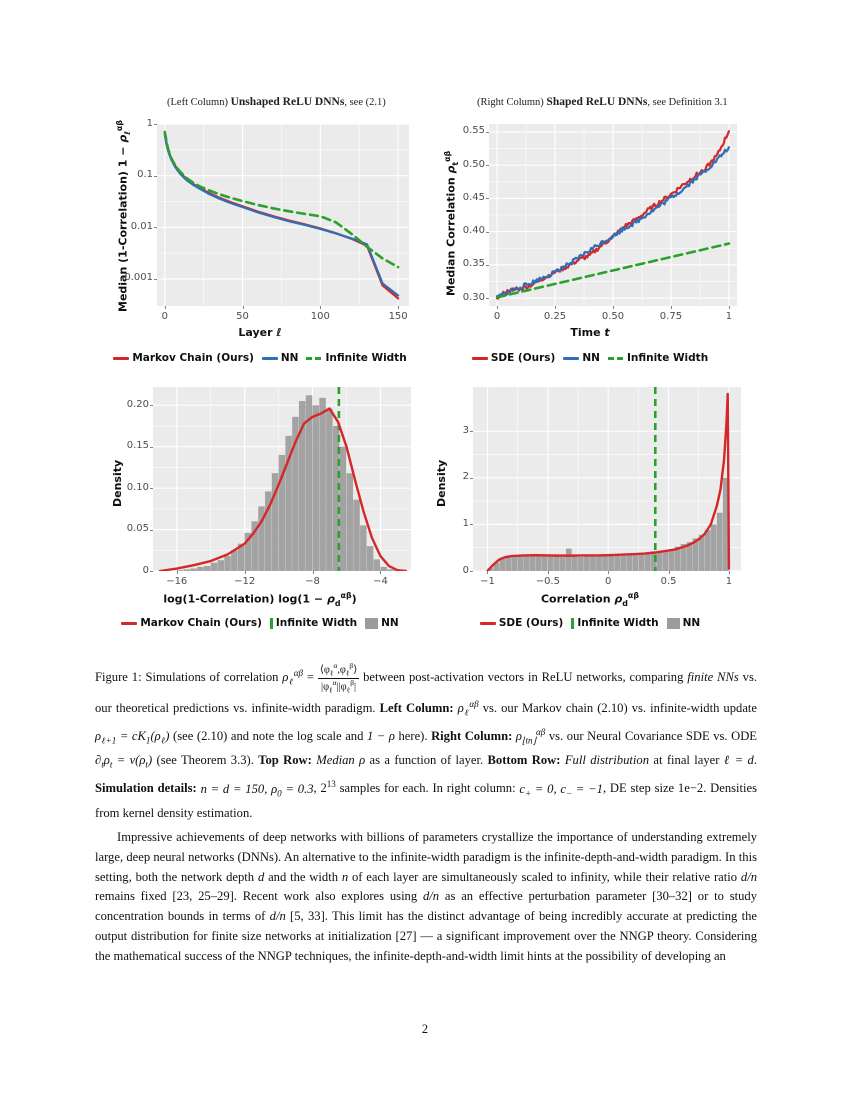 Image resolution: width=850 pixels, height=1100 pixels. Describe the element at coordinates (287, 102) in the screenshot. I see `column-header-left-bold: Unshaped ReLU DNNs` at that location.